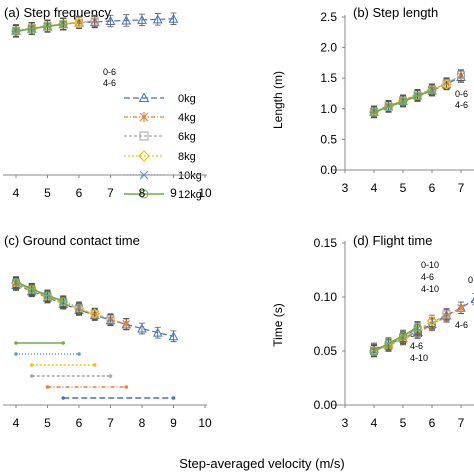  What do you see at coordinates (144, 136) in the screenshot?
I see `square-marker-icon` at bounding box center [144, 136].